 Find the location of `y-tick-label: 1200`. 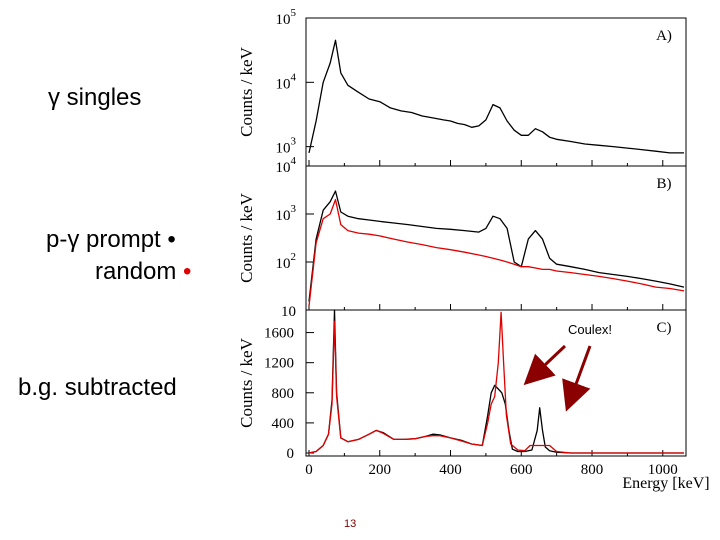

y-tick-label: 1200 is located at coordinates (279, 364).